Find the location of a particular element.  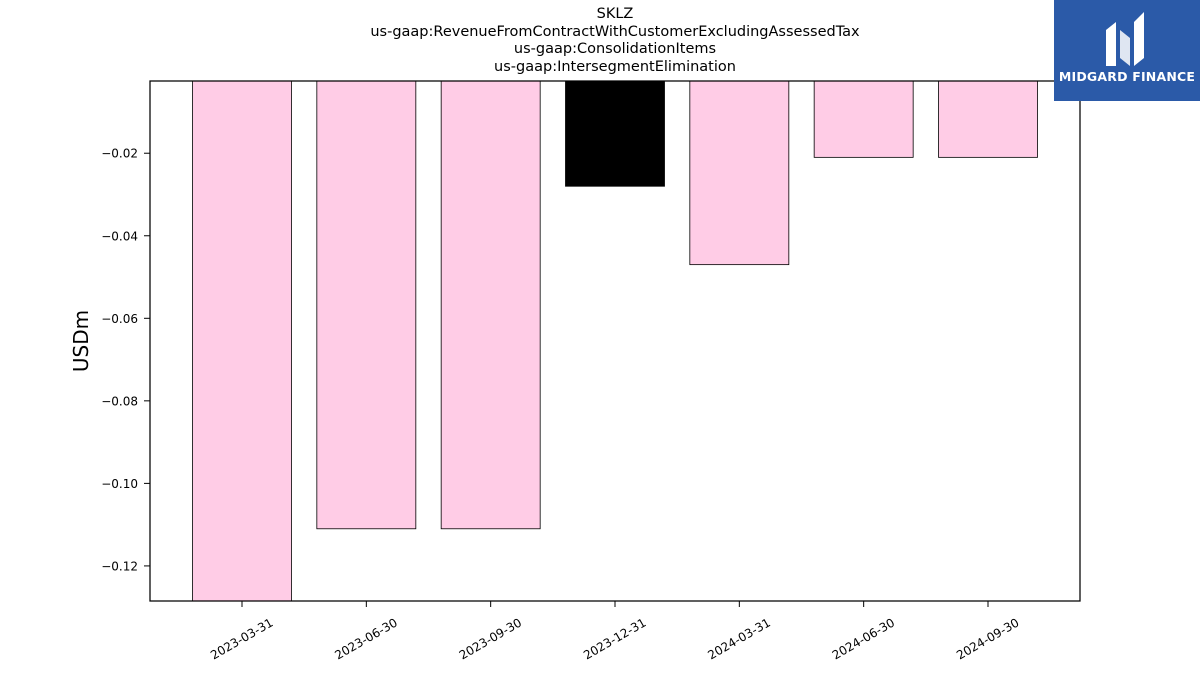

x-tick-label: 2024-06-30 is located at coordinates (863, 638).